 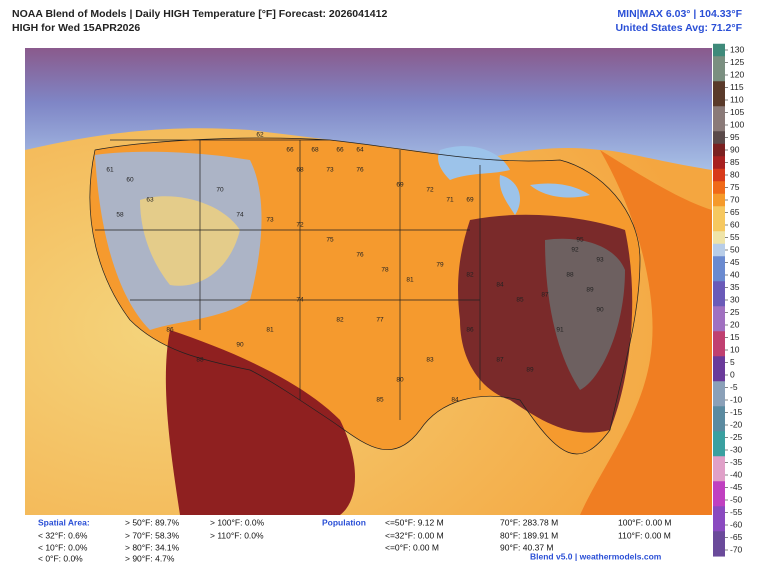 What do you see at coordinates (450, 200) in the screenshot?
I see `station-value: 71` at bounding box center [450, 200].